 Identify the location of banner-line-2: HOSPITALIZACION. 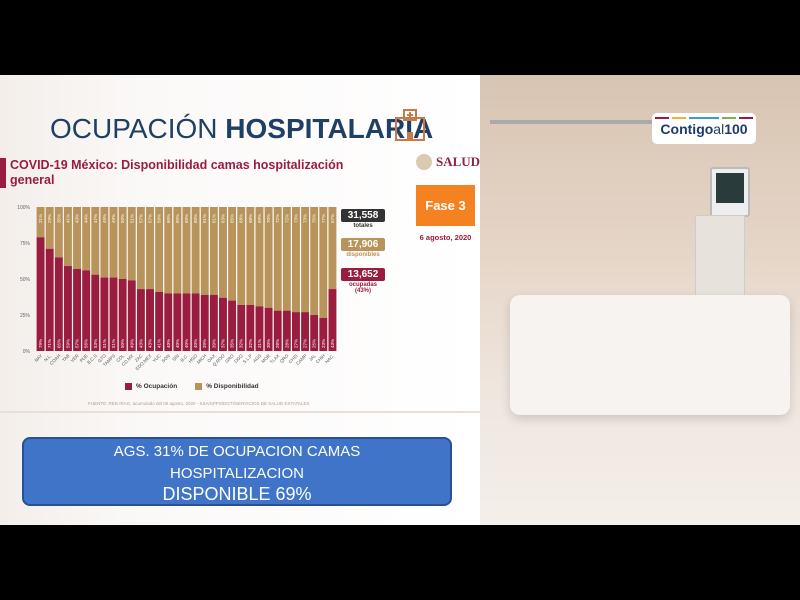
(237, 473).